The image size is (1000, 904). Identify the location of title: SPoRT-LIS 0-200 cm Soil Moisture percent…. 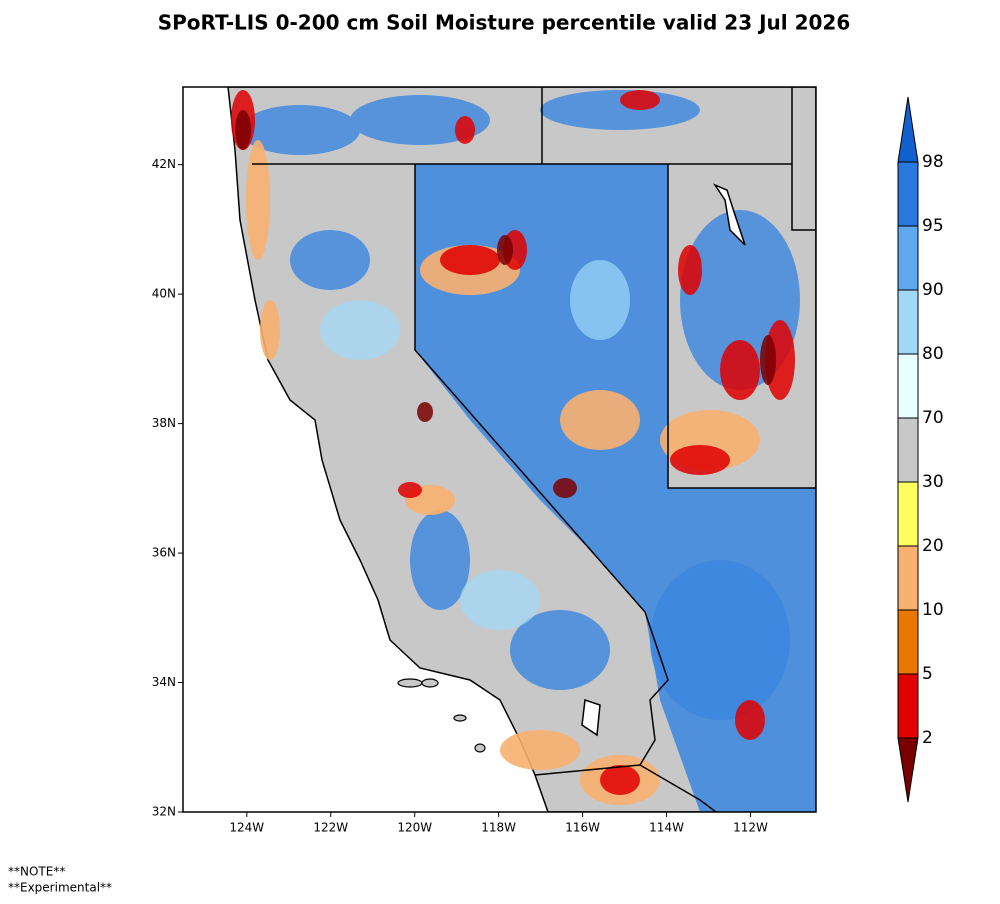
(504, 23).